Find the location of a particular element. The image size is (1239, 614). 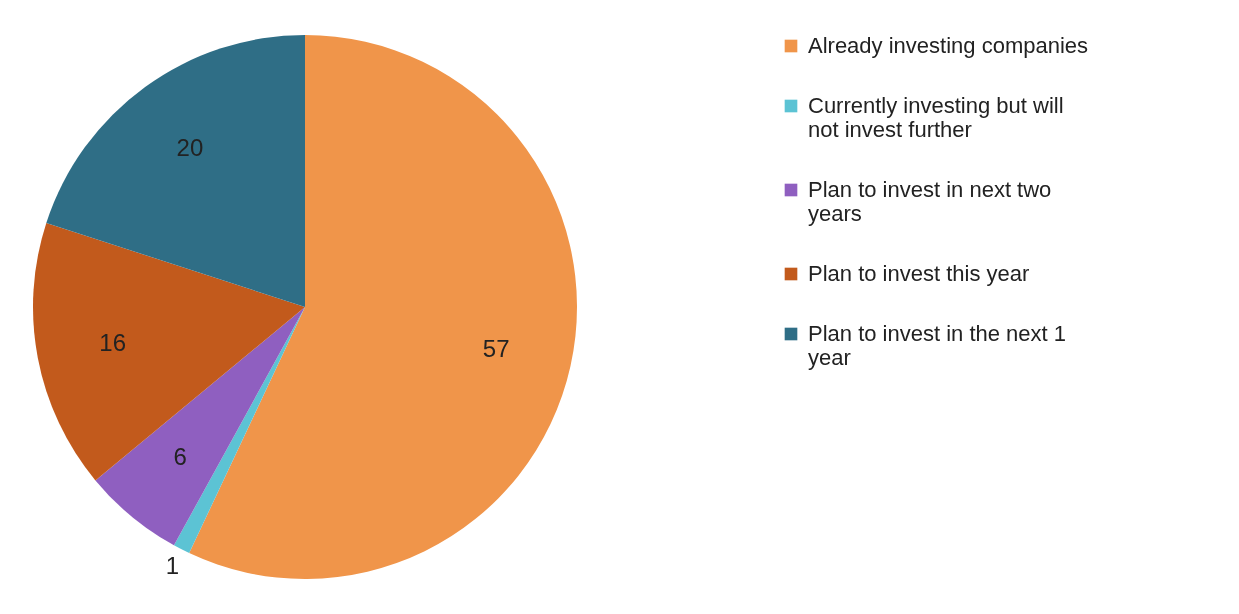

data-label: 57 is located at coordinates (496, 348).